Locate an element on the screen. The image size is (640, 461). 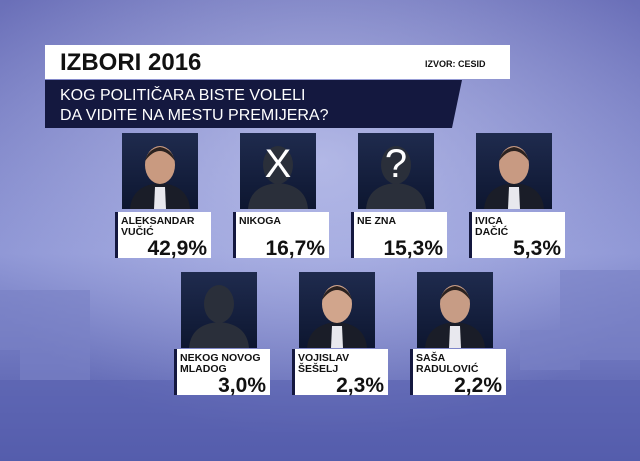
question-line: KOG POLITIČARA BISTE VOLELI is located at coordinates (182, 94).